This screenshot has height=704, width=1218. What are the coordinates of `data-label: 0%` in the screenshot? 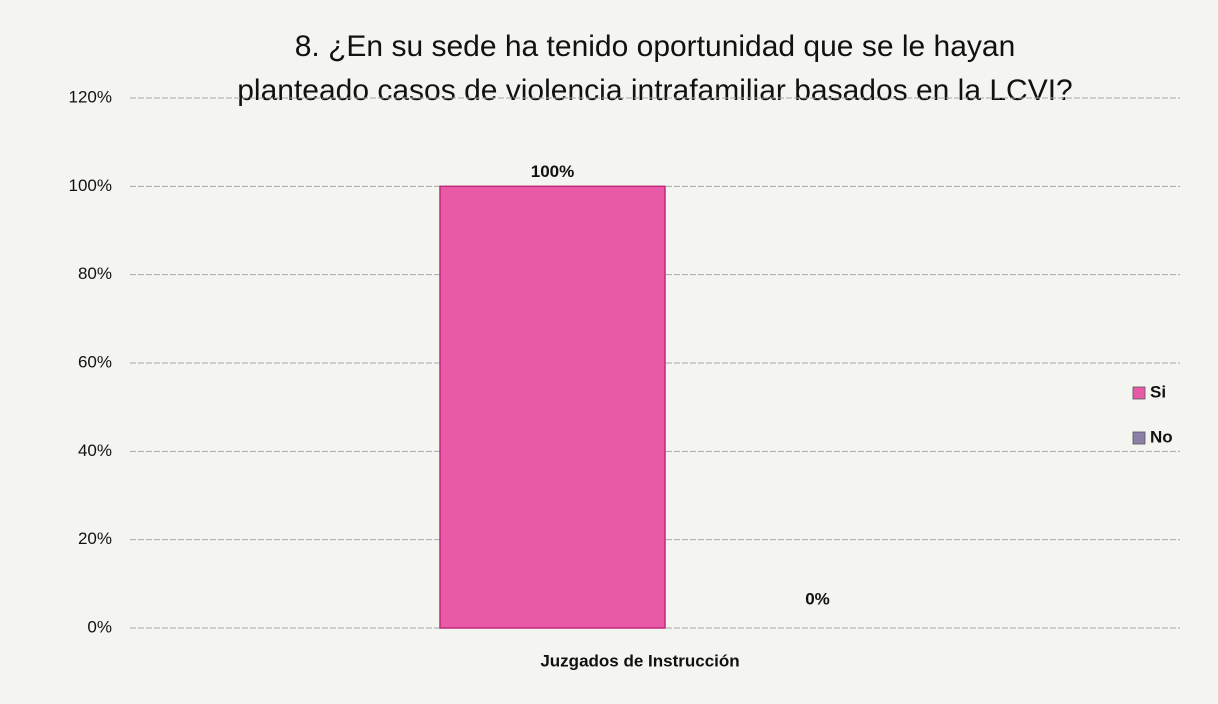 It's located at (817, 598).